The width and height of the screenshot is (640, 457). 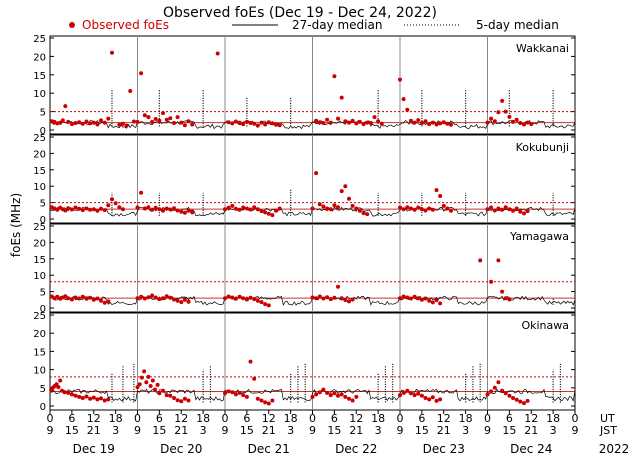 What do you see at coordinates (290, 430) in the screenshot?
I see `jst-tick-label: 3` at bounding box center [290, 430].